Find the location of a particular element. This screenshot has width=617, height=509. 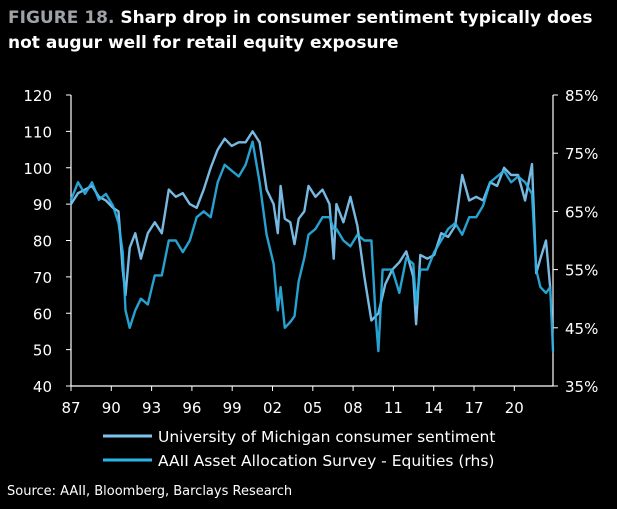

left-tick-label: 80 is located at coordinates (42, 242).